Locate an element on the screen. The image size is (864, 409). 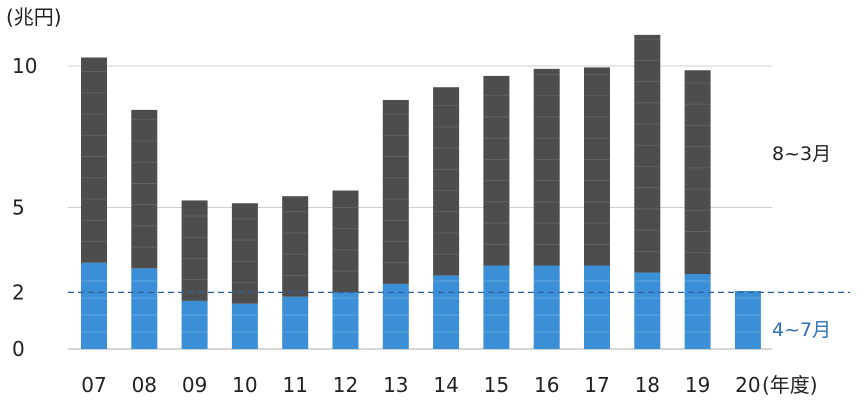
x-tick-label: 13 is located at coordinates (395, 385).